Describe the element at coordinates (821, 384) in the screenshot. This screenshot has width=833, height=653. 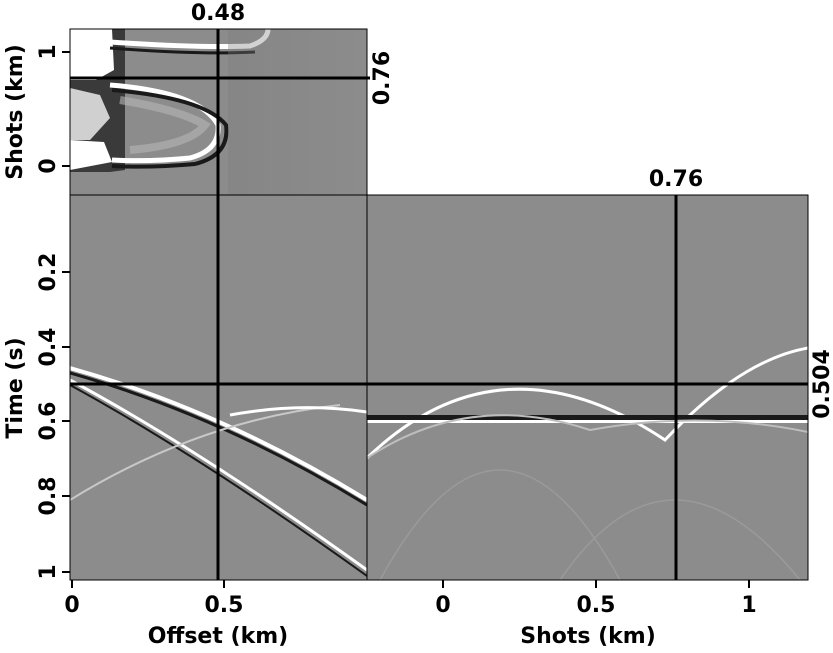
I see `crosshair-time-value: 0.504` at that location.